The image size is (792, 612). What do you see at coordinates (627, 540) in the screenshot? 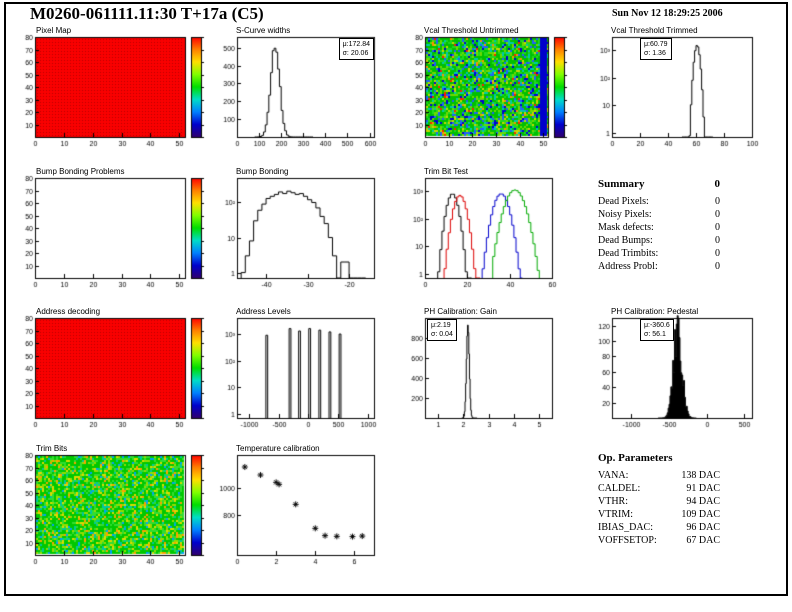
I see `op-parameter-label: VOFFSETOP:` at bounding box center [627, 540].